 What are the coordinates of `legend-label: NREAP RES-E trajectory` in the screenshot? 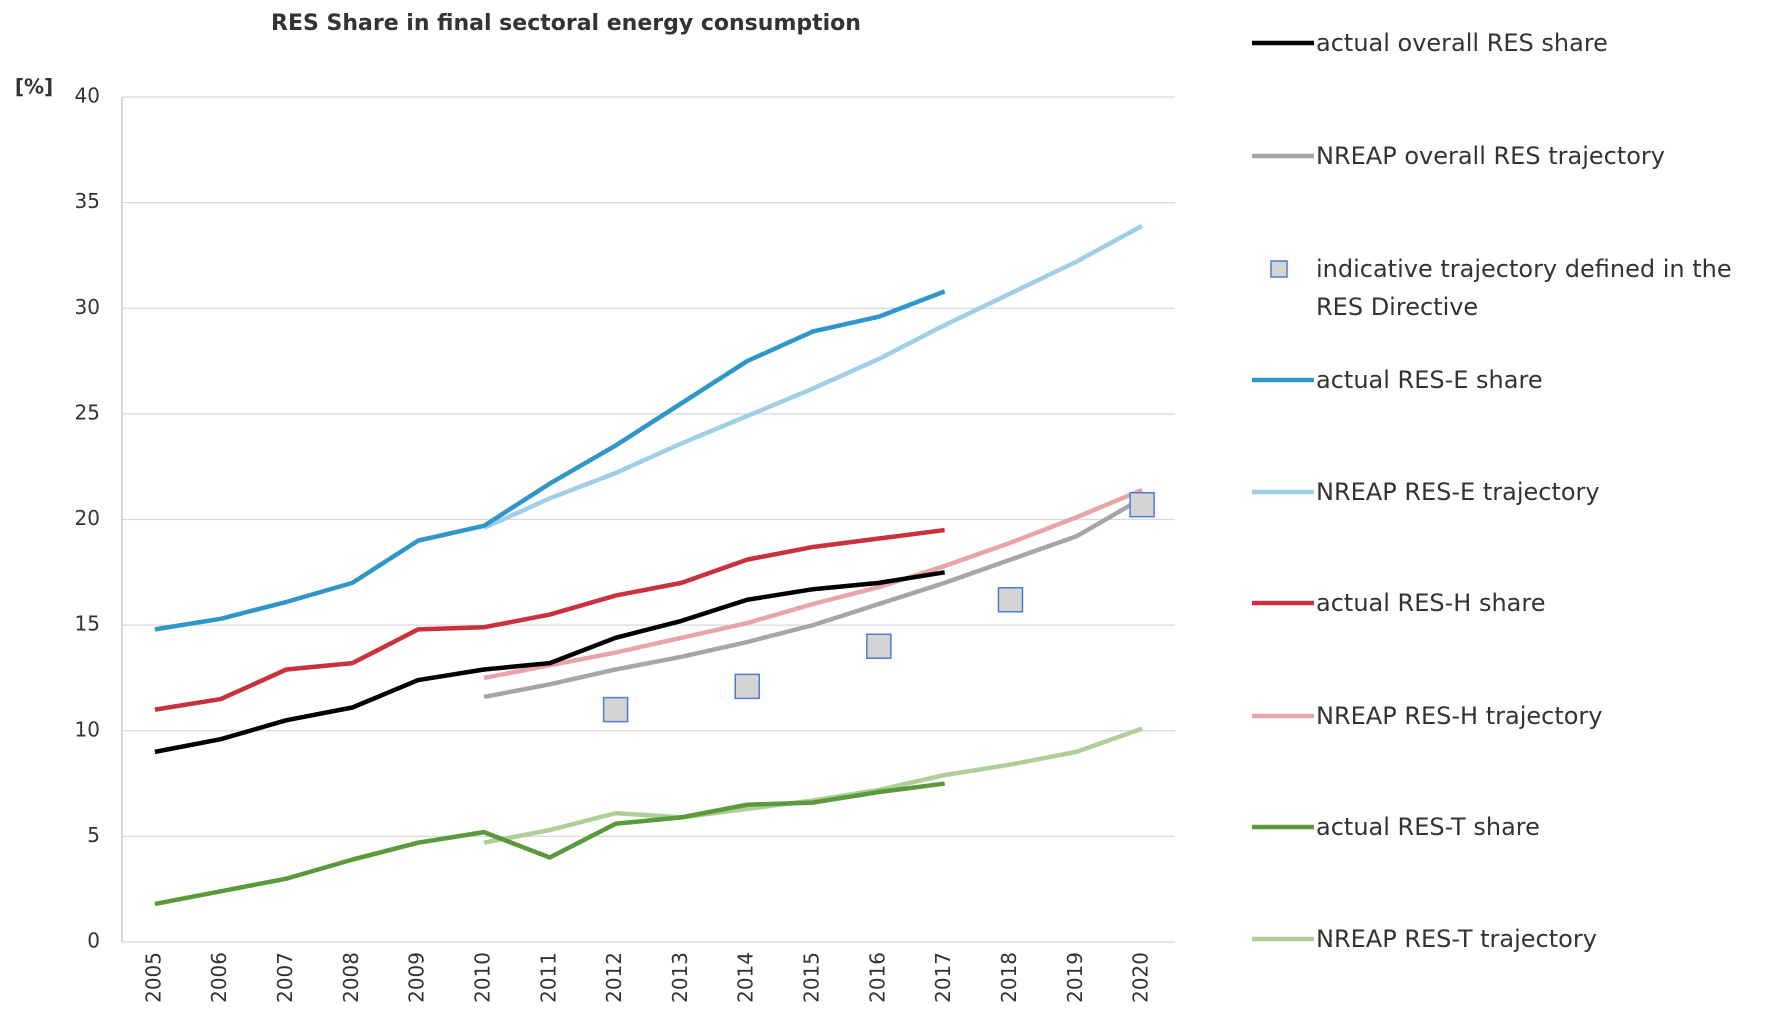 It's located at (1458, 492).